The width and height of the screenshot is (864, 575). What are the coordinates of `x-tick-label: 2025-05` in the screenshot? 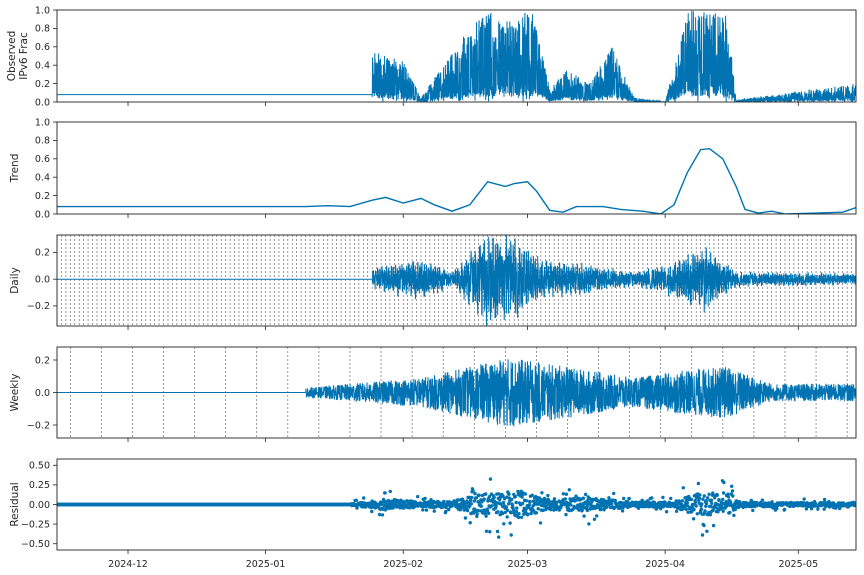 It's located at (798, 564).